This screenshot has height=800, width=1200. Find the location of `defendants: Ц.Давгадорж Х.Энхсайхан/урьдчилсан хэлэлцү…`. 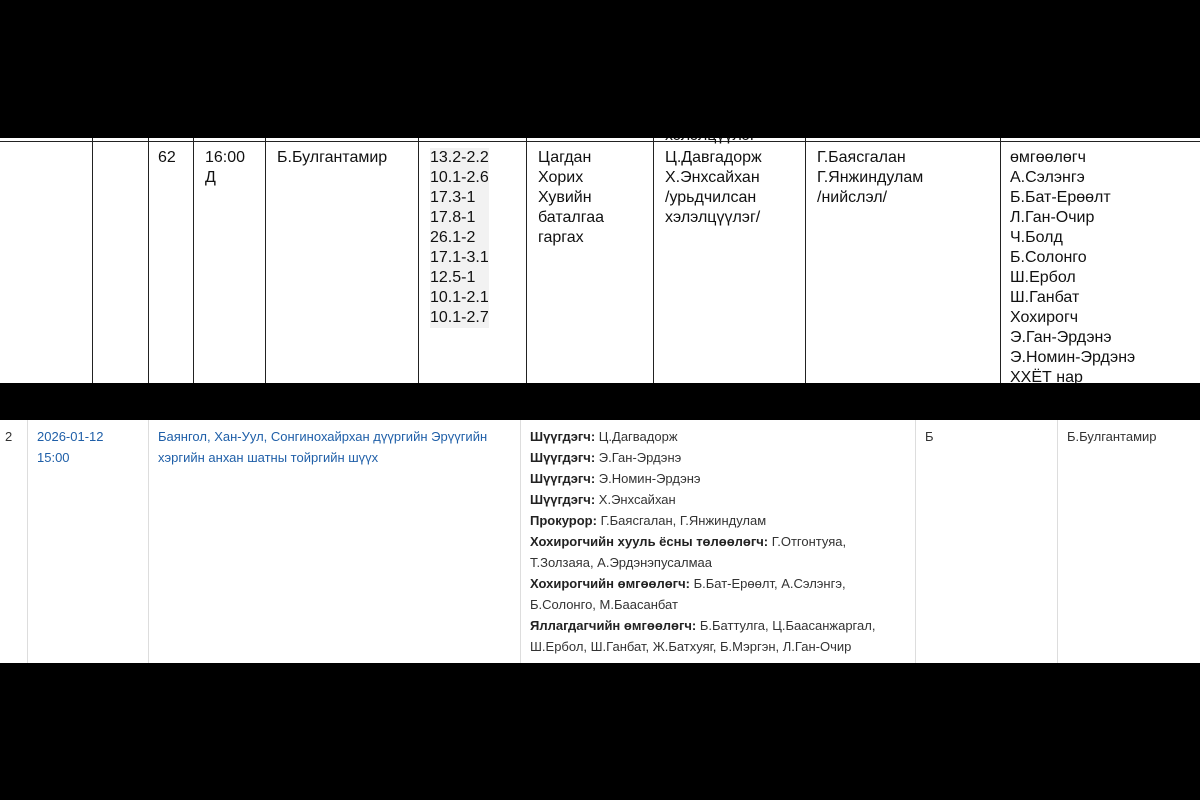

defendants: Ц.Давгадорж Х.Энхсайхан/урьдчилсан хэлэлцү… is located at coordinates (713, 188).